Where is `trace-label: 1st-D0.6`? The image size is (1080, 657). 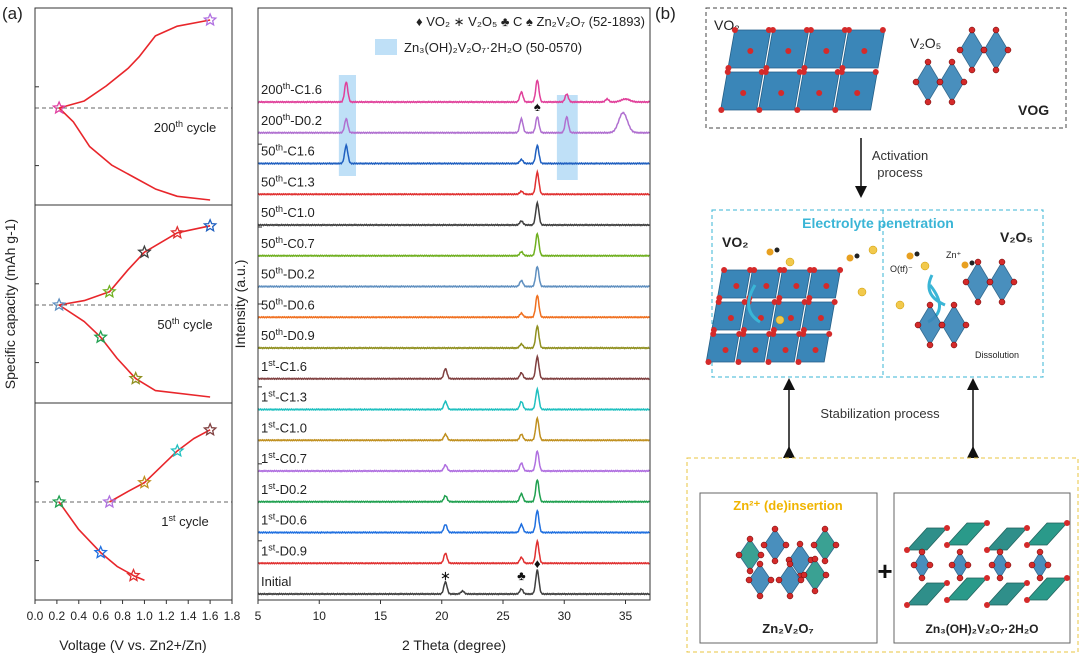
trace-label: 1st-D0.6 is located at coordinates (284, 520).